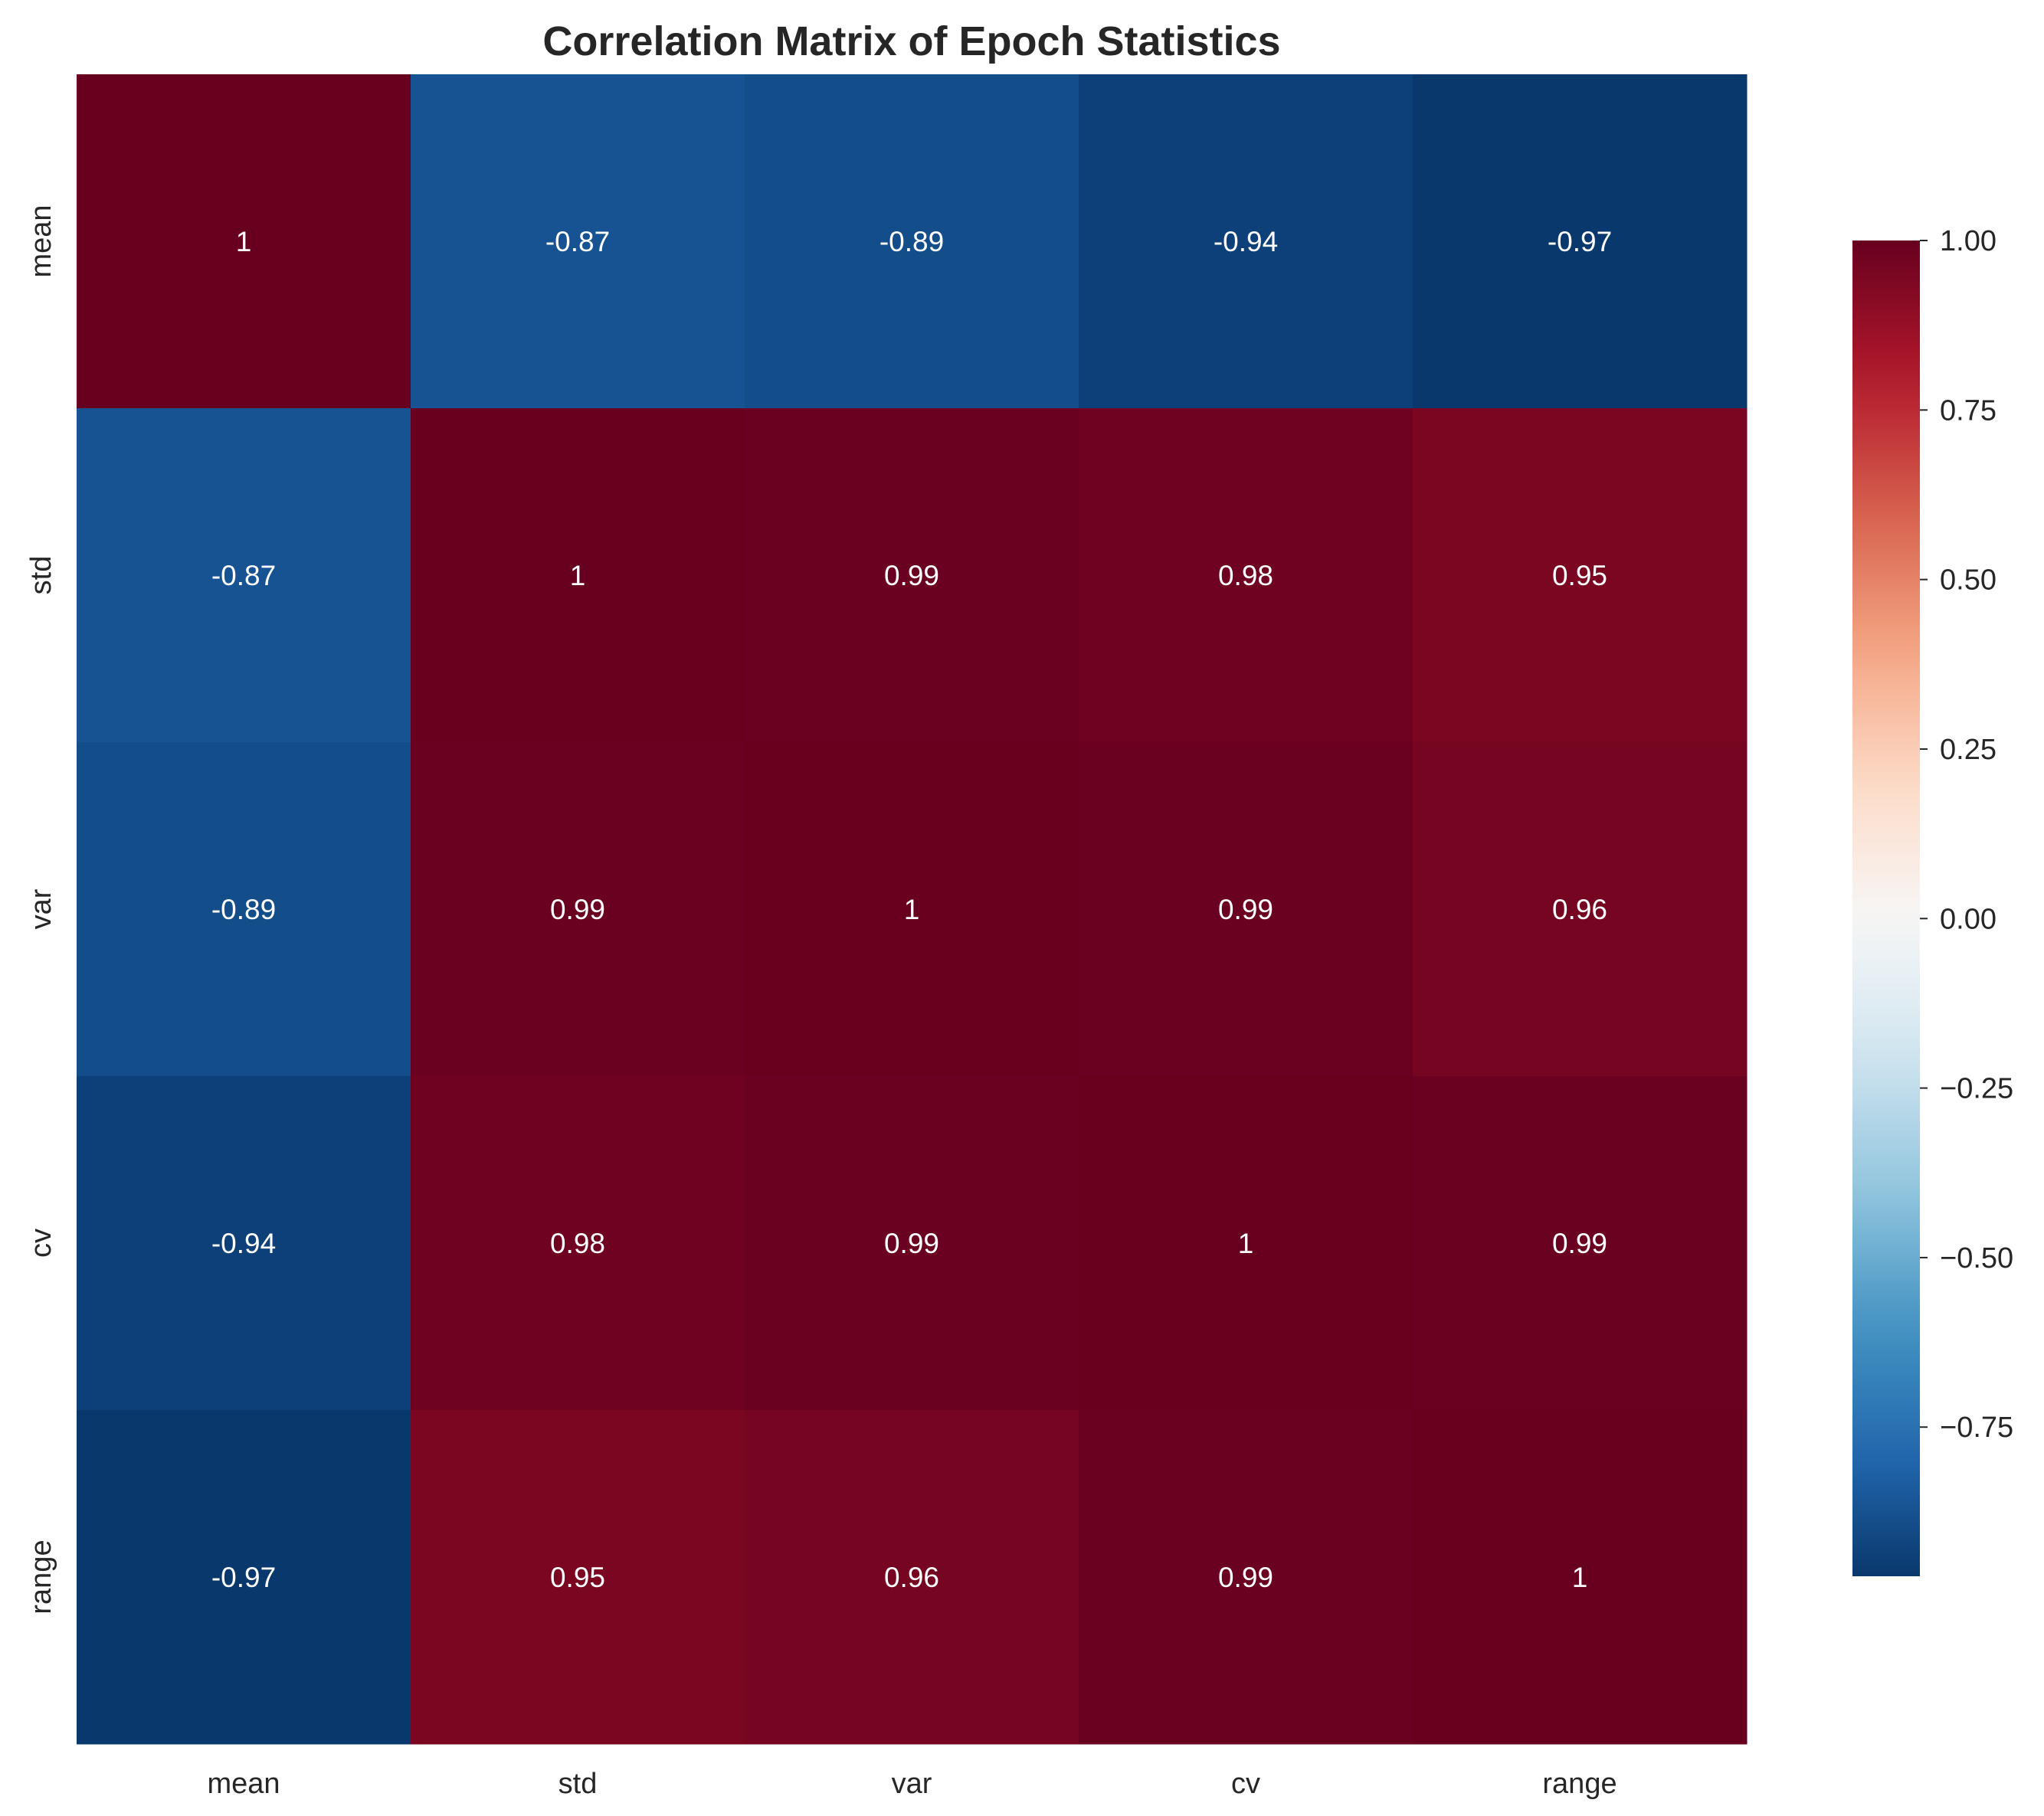 The height and width of the screenshot is (1816, 2044). I want to click on cell-annotation-cv-var: 0.99, so click(911, 1243).